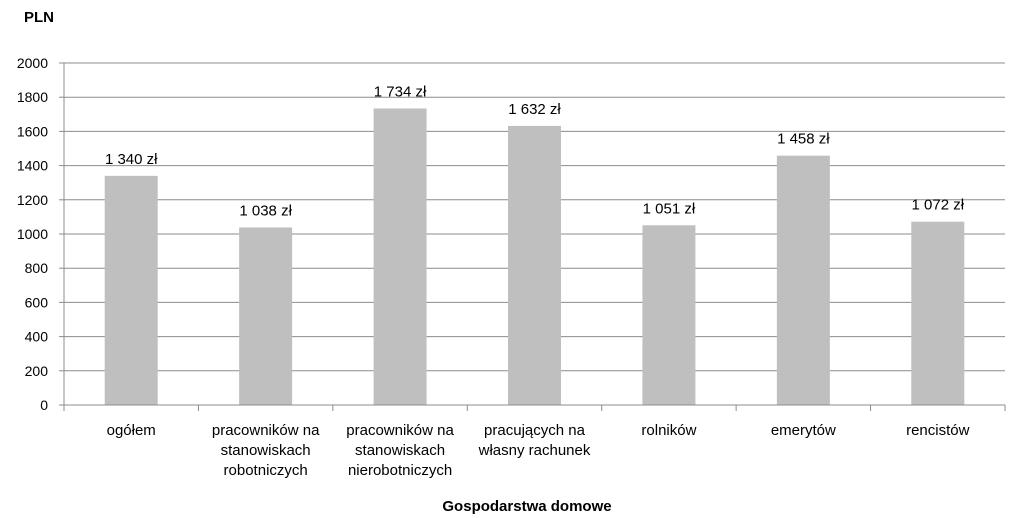  What do you see at coordinates (44, 405) in the screenshot?
I see `y-tick-label: 0` at bounding box center [44, 405].